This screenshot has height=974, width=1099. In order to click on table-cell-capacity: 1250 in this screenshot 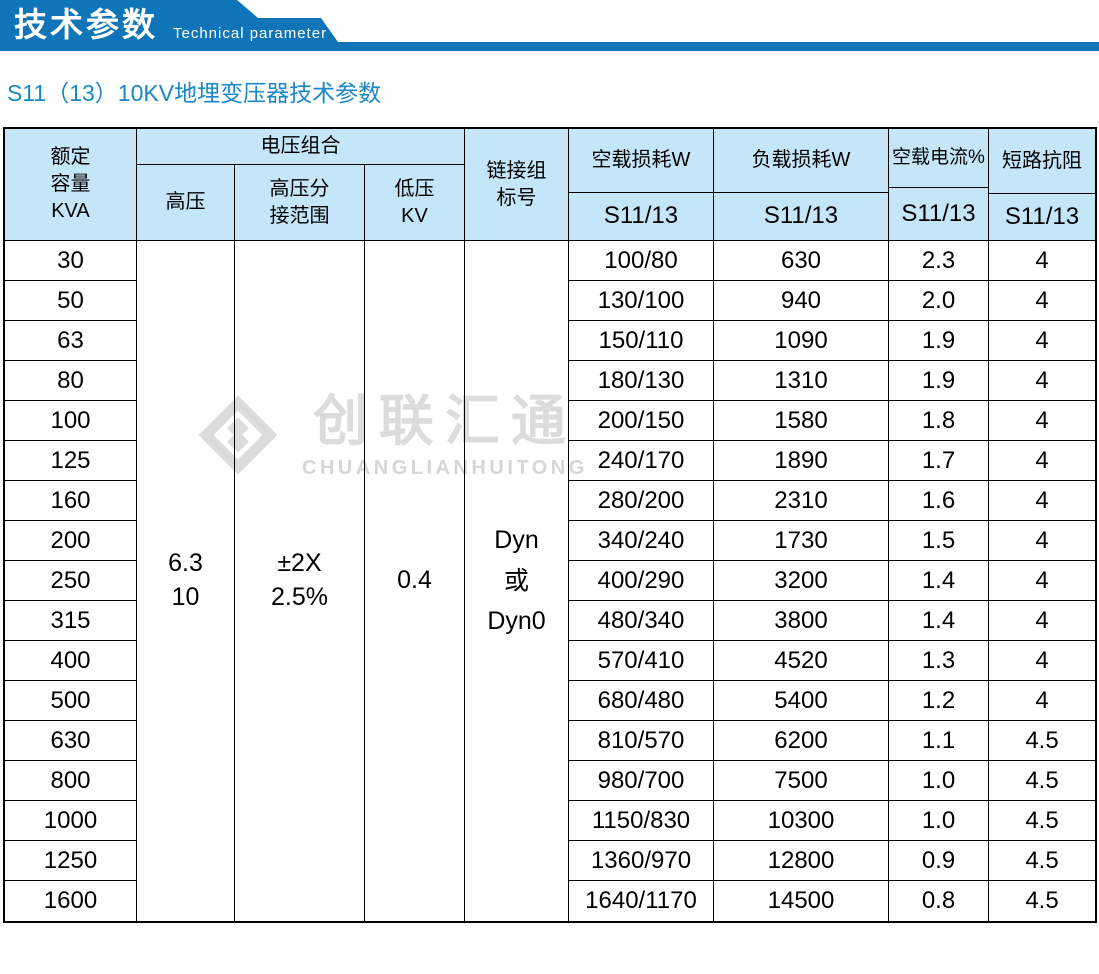, I will do `click(71, 861)`.